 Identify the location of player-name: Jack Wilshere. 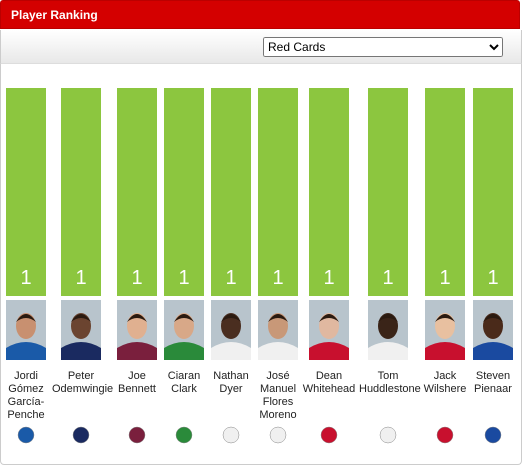
(445, 382).